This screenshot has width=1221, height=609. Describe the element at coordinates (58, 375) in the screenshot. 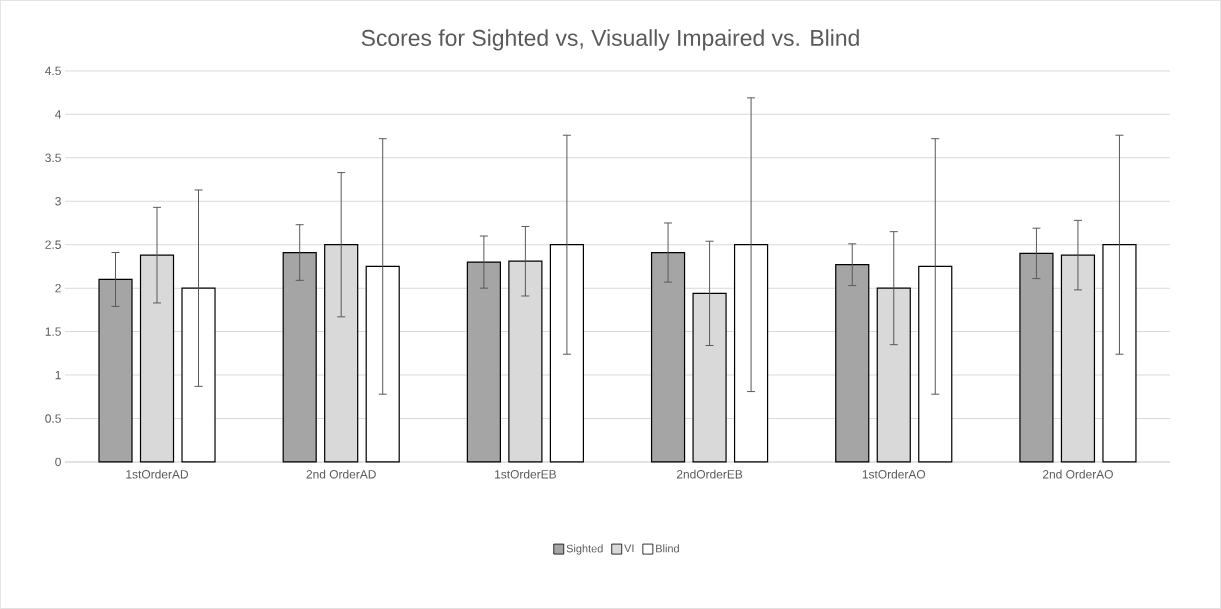

I see `y-tick-label: 1` at that location.